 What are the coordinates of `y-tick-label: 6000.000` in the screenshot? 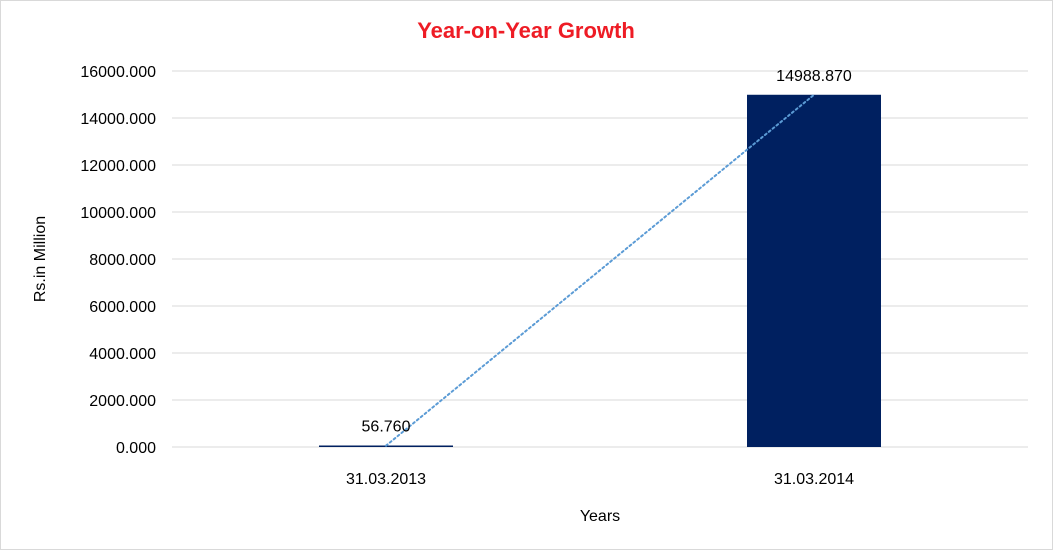 It's located at (122, 307).